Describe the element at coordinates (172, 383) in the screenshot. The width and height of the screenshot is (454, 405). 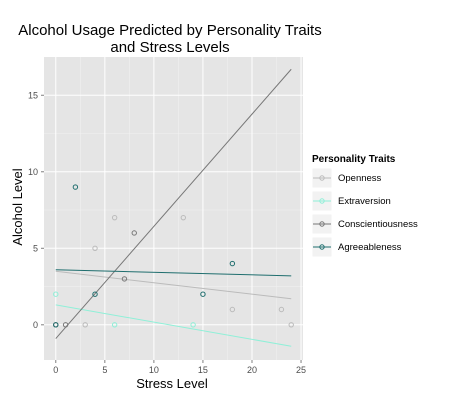
I see `x-axis-label: Stress Level` at that location.